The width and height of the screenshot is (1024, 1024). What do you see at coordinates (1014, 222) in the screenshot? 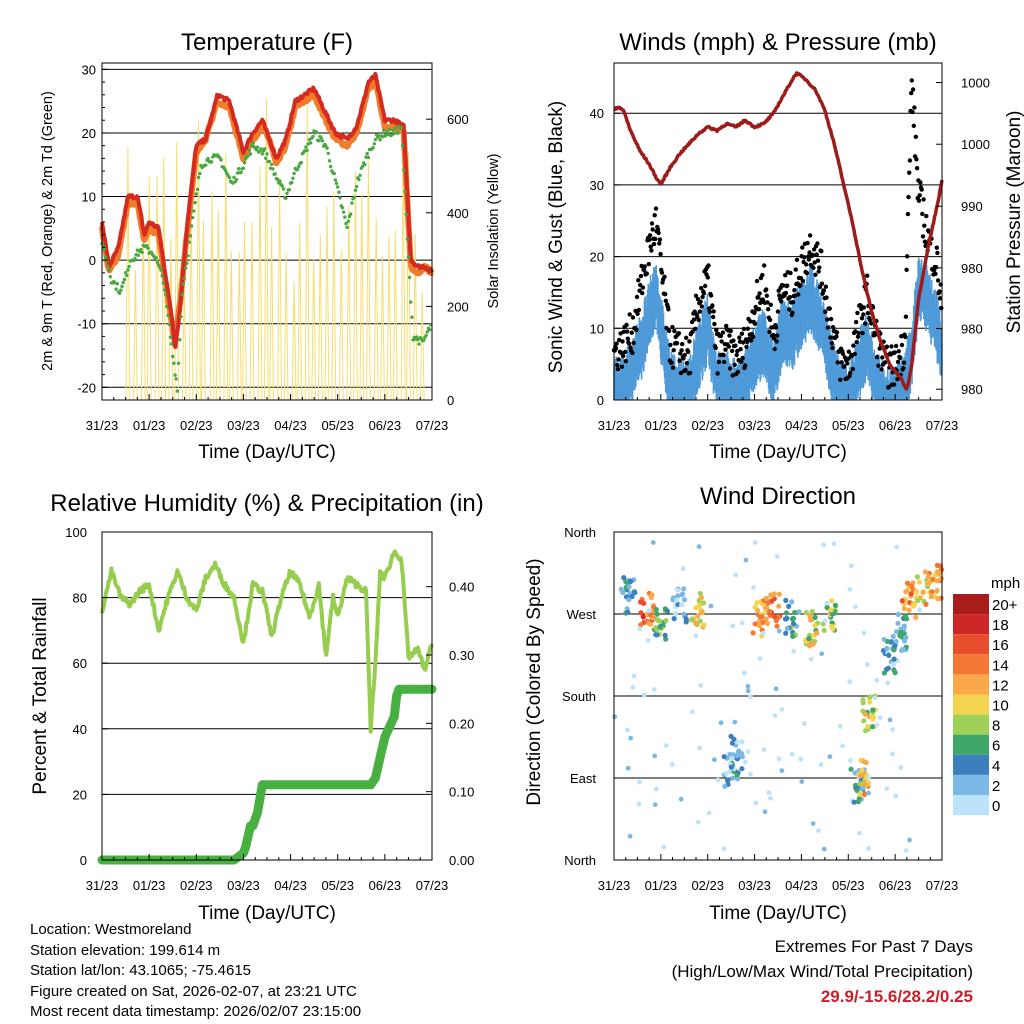
I see `pressure-ylabel: Station Pressure (Maroon)` at bounding box center [1014, 222].